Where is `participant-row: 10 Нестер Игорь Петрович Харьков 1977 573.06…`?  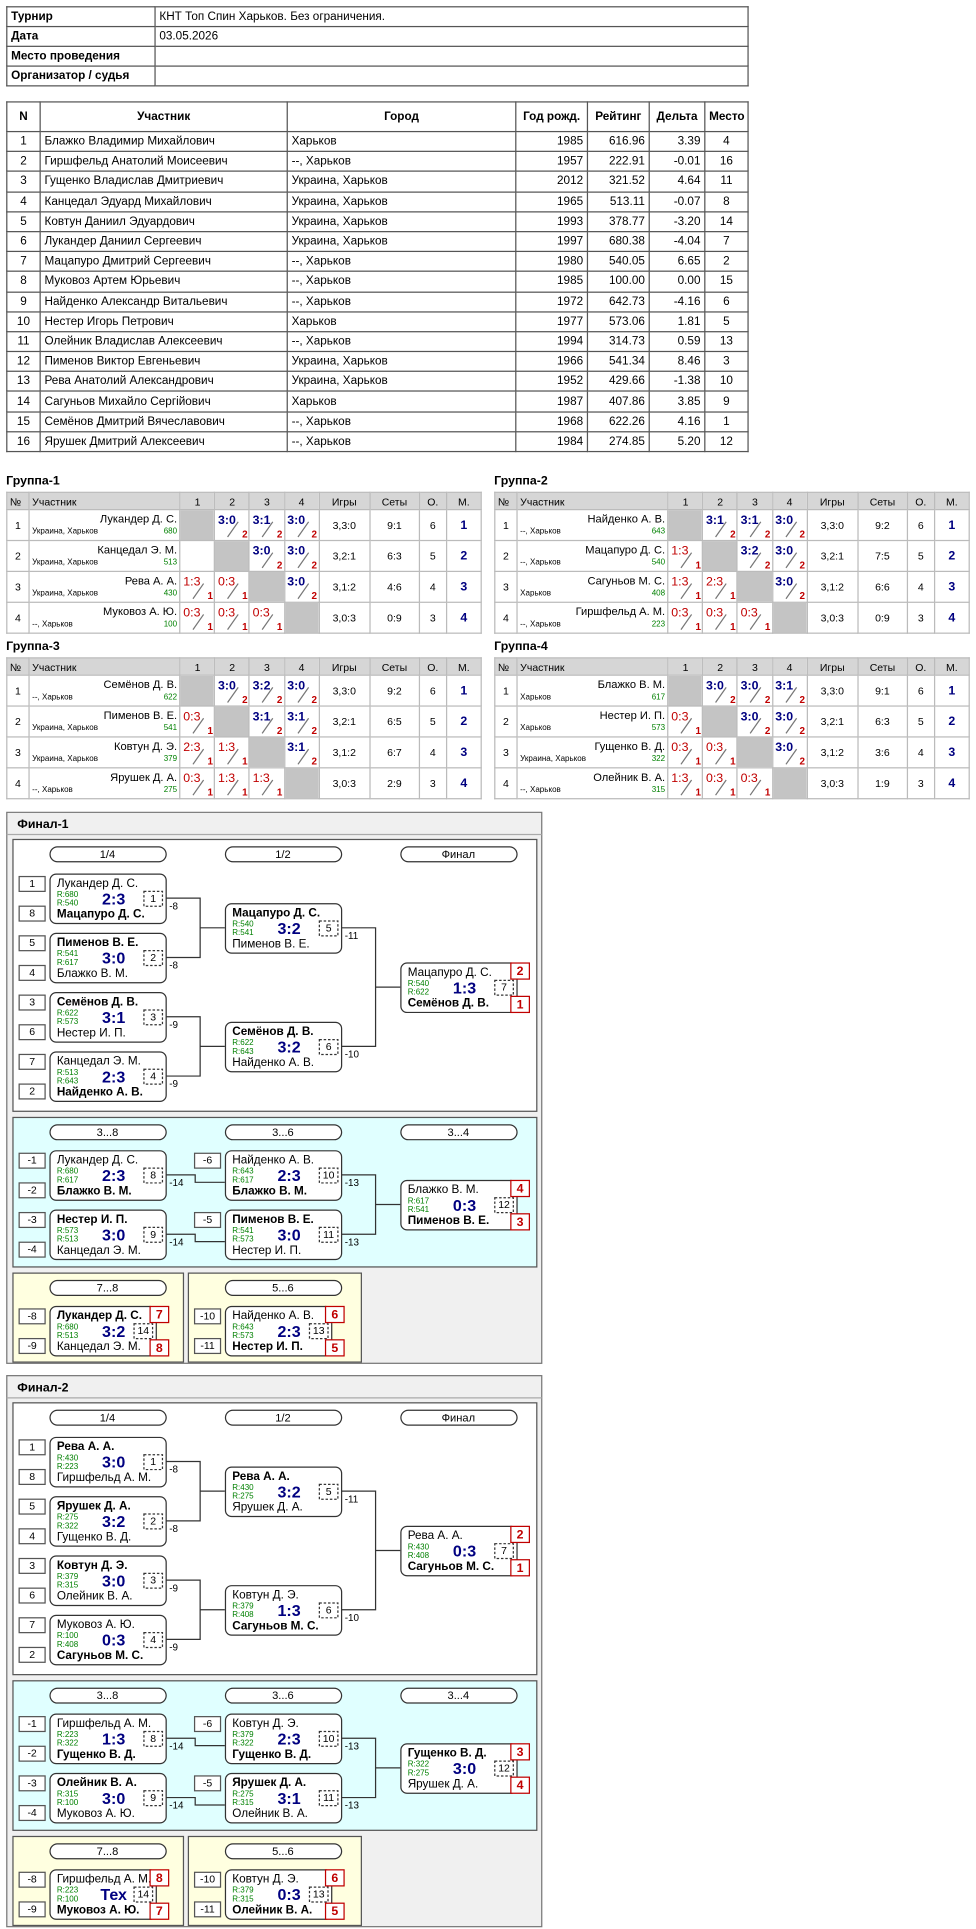 participant-row: 10 Нестер Игорь Петрович Харьков 1977 573.06… is located at coordinates (377, 321).